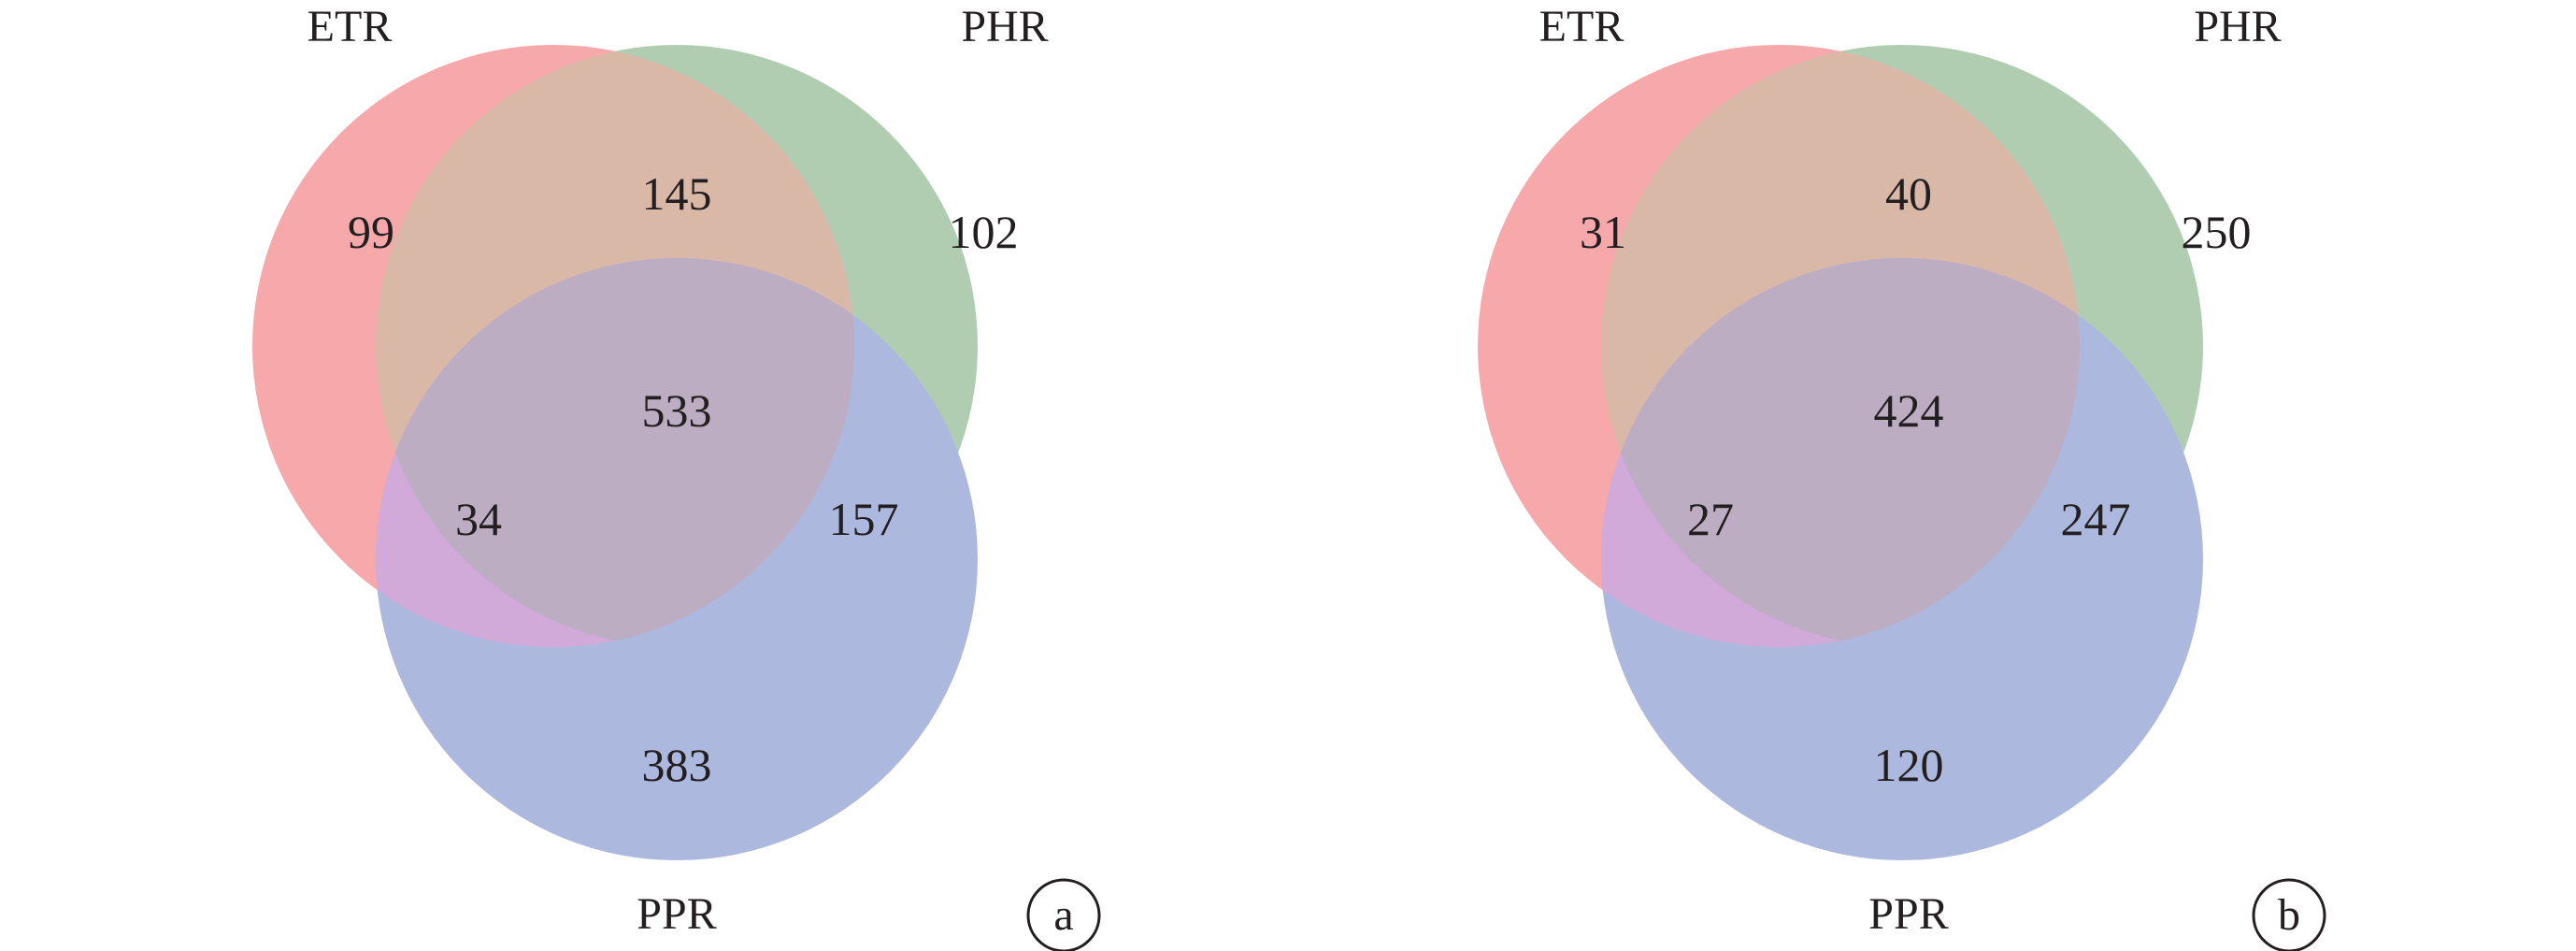 The width and height of the screenshot is (2576, 951). What do you see at coordinates (371, 232) in the screenshot?
I see `count-etr-only: 99` at bounding box center [371, 232].